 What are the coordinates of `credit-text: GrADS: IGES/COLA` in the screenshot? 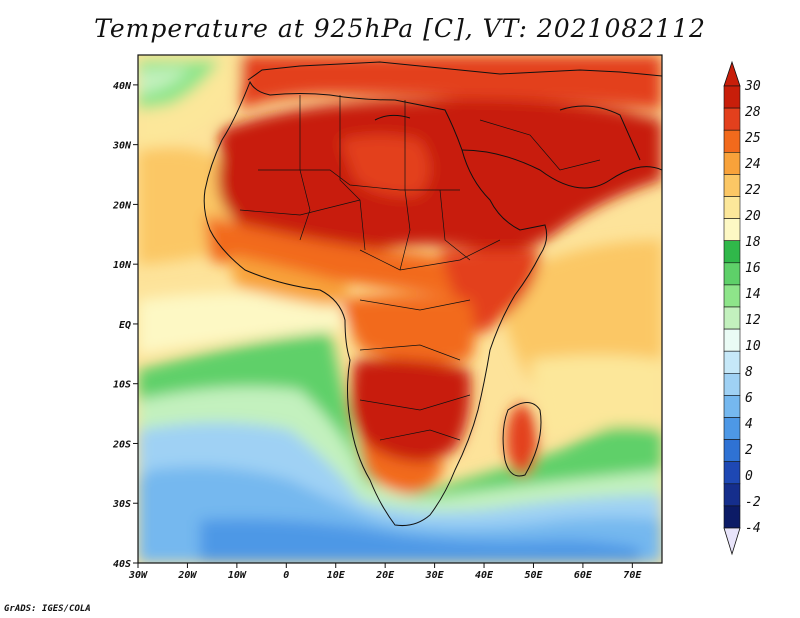 It's located at (47, 609).